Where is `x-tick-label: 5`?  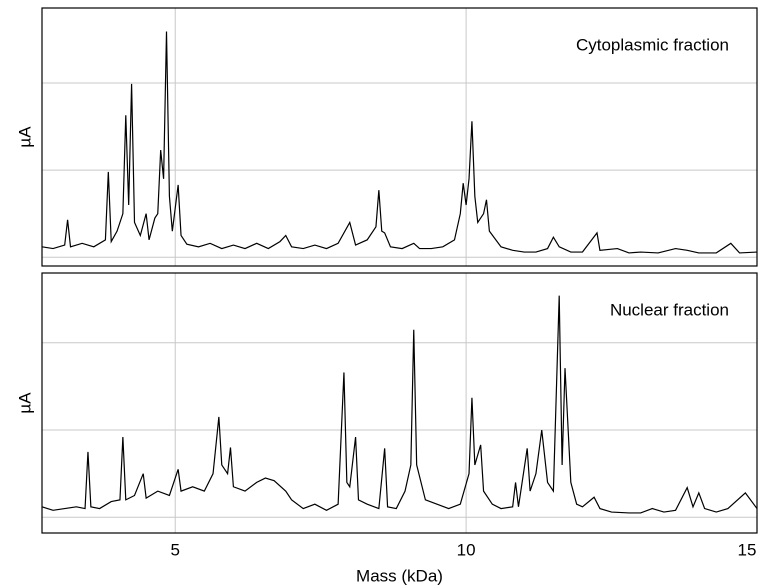
x-tick-label: 5 is located at coordinates (174, 549).